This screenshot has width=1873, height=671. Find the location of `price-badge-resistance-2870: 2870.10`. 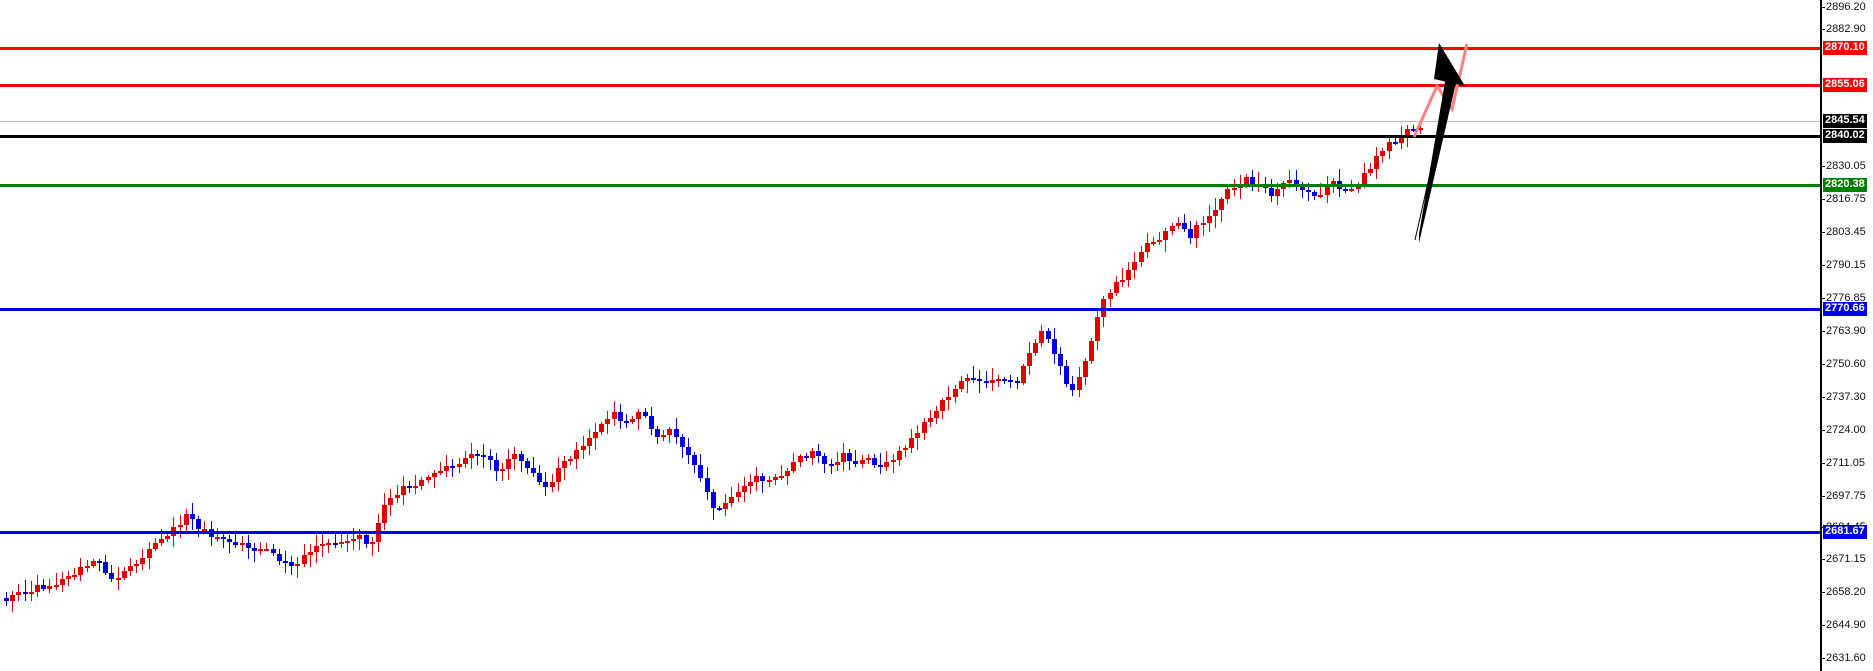

price-badge-resistance-2870: 2870.10 is located at coordinates (1845, 48).